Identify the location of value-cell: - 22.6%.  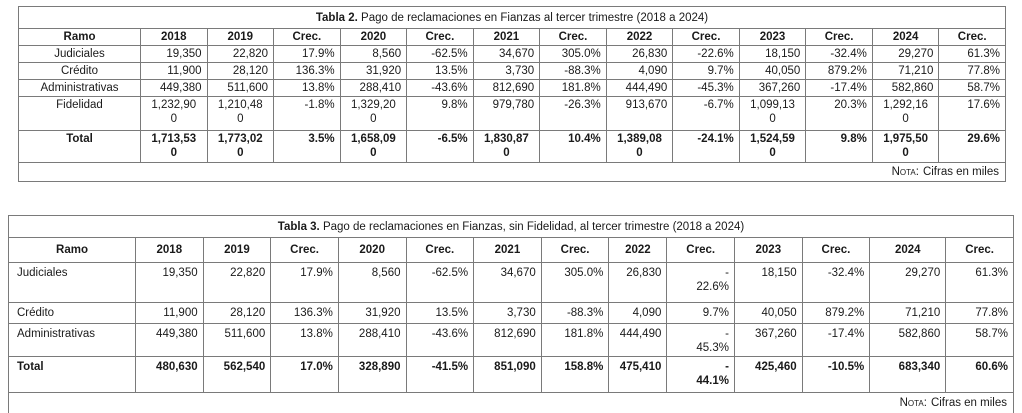
(700, 282).